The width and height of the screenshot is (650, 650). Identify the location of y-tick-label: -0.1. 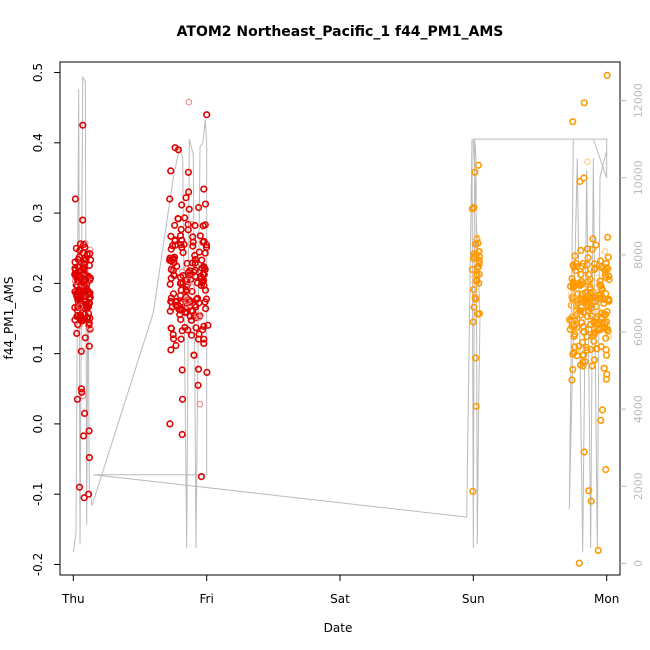
(38, 493).